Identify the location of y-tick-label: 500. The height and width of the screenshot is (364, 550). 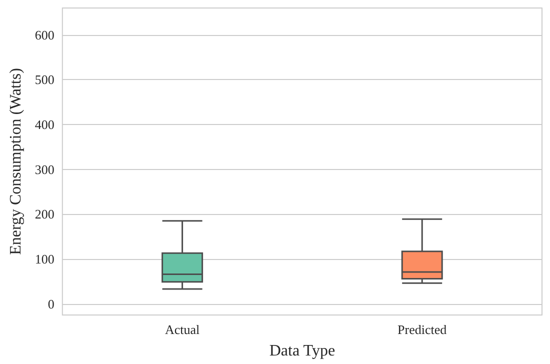
(44, 80).